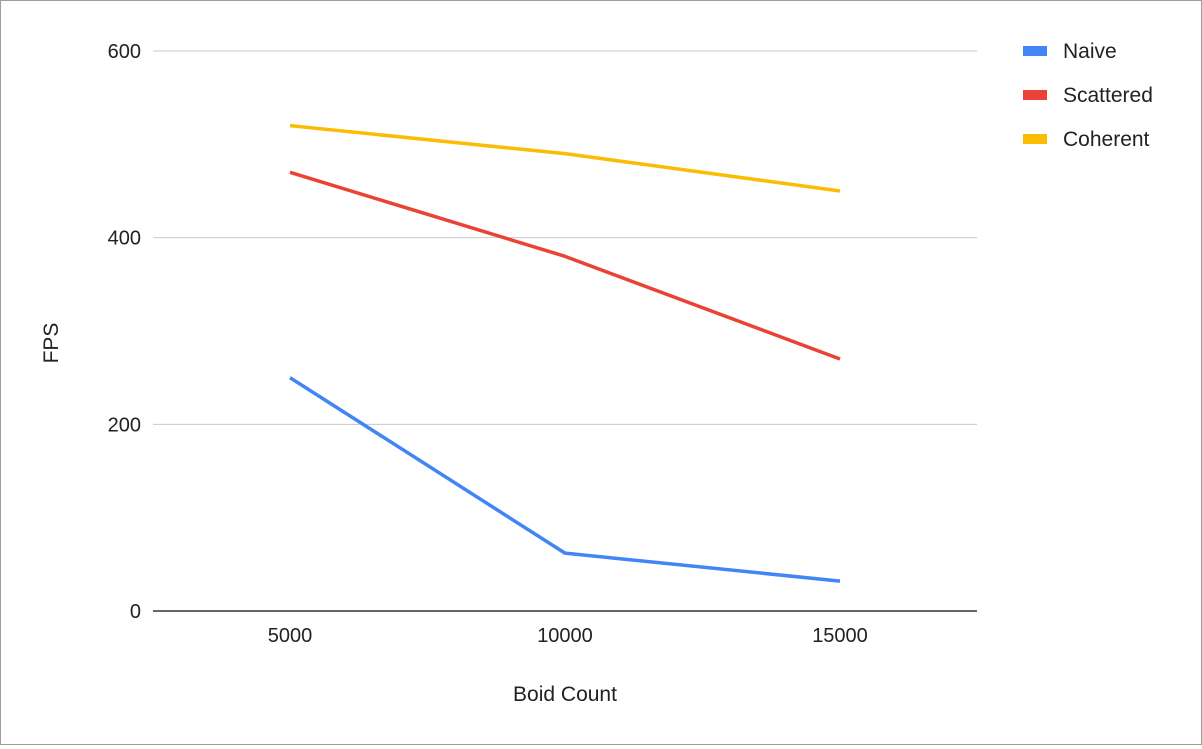 This screenshot has height=749, width=1202. I want to click on x-tick-label: 5000, so click(290, 636).